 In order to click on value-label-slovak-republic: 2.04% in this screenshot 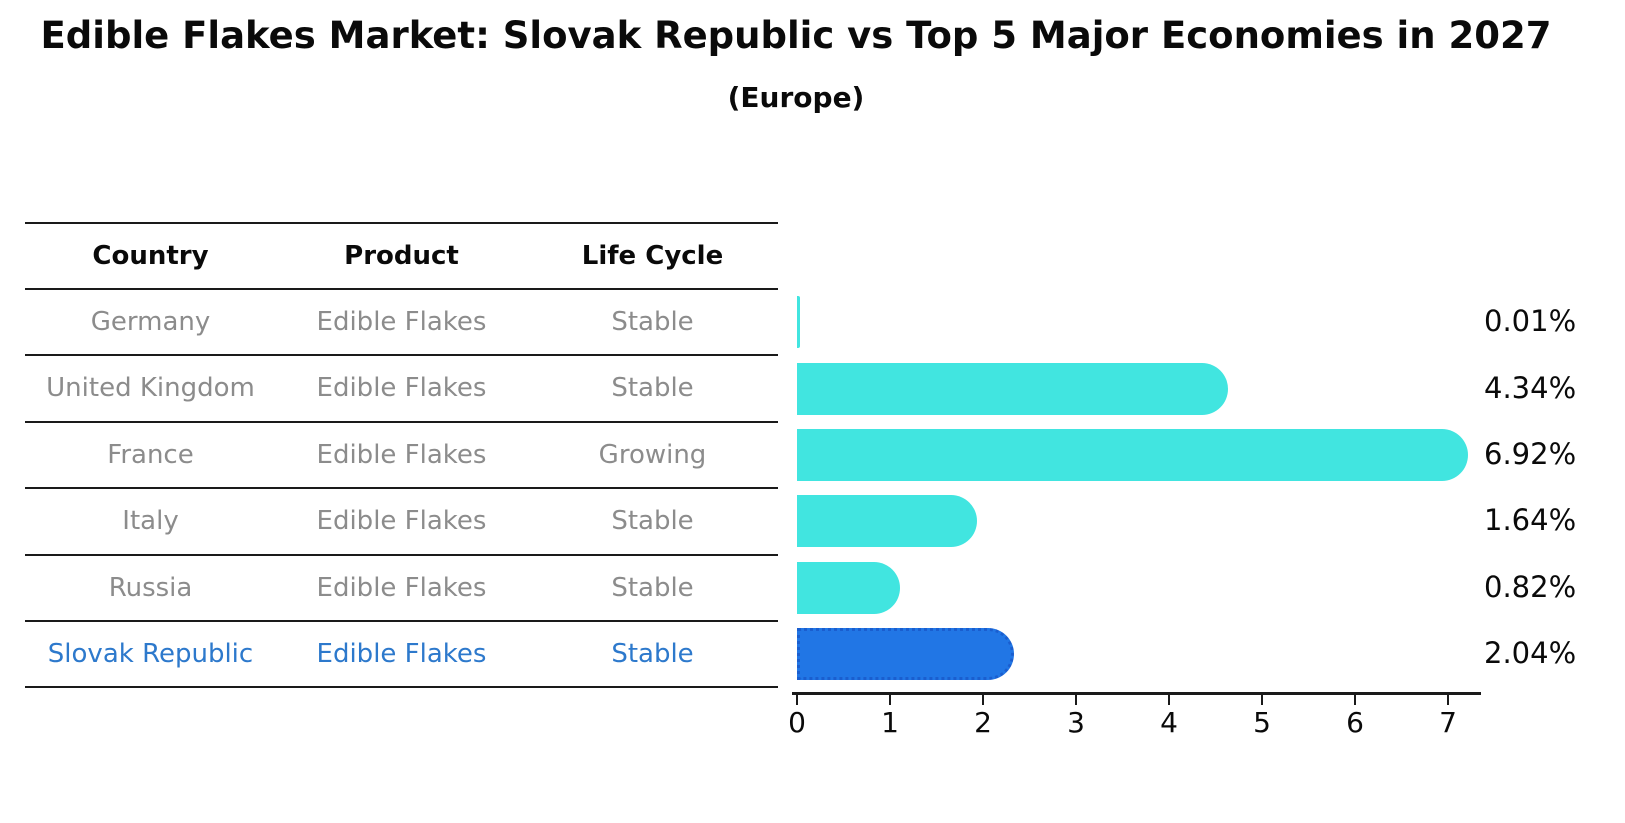, I will do `click(1530, 653)`.